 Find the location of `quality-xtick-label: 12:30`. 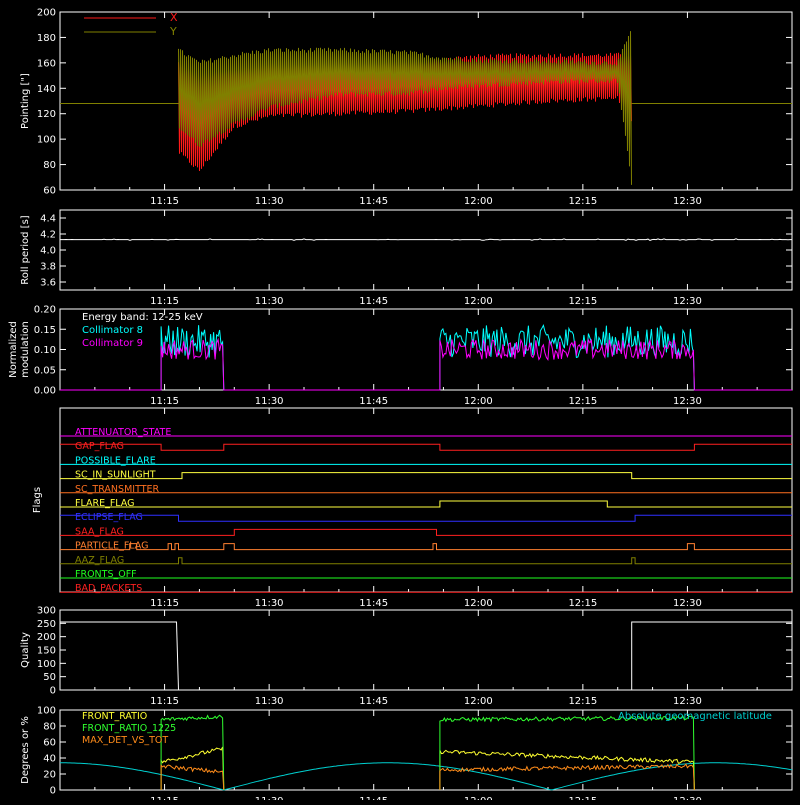

quality-xtick-label: 12:30 is located at coordinates (687, 701).